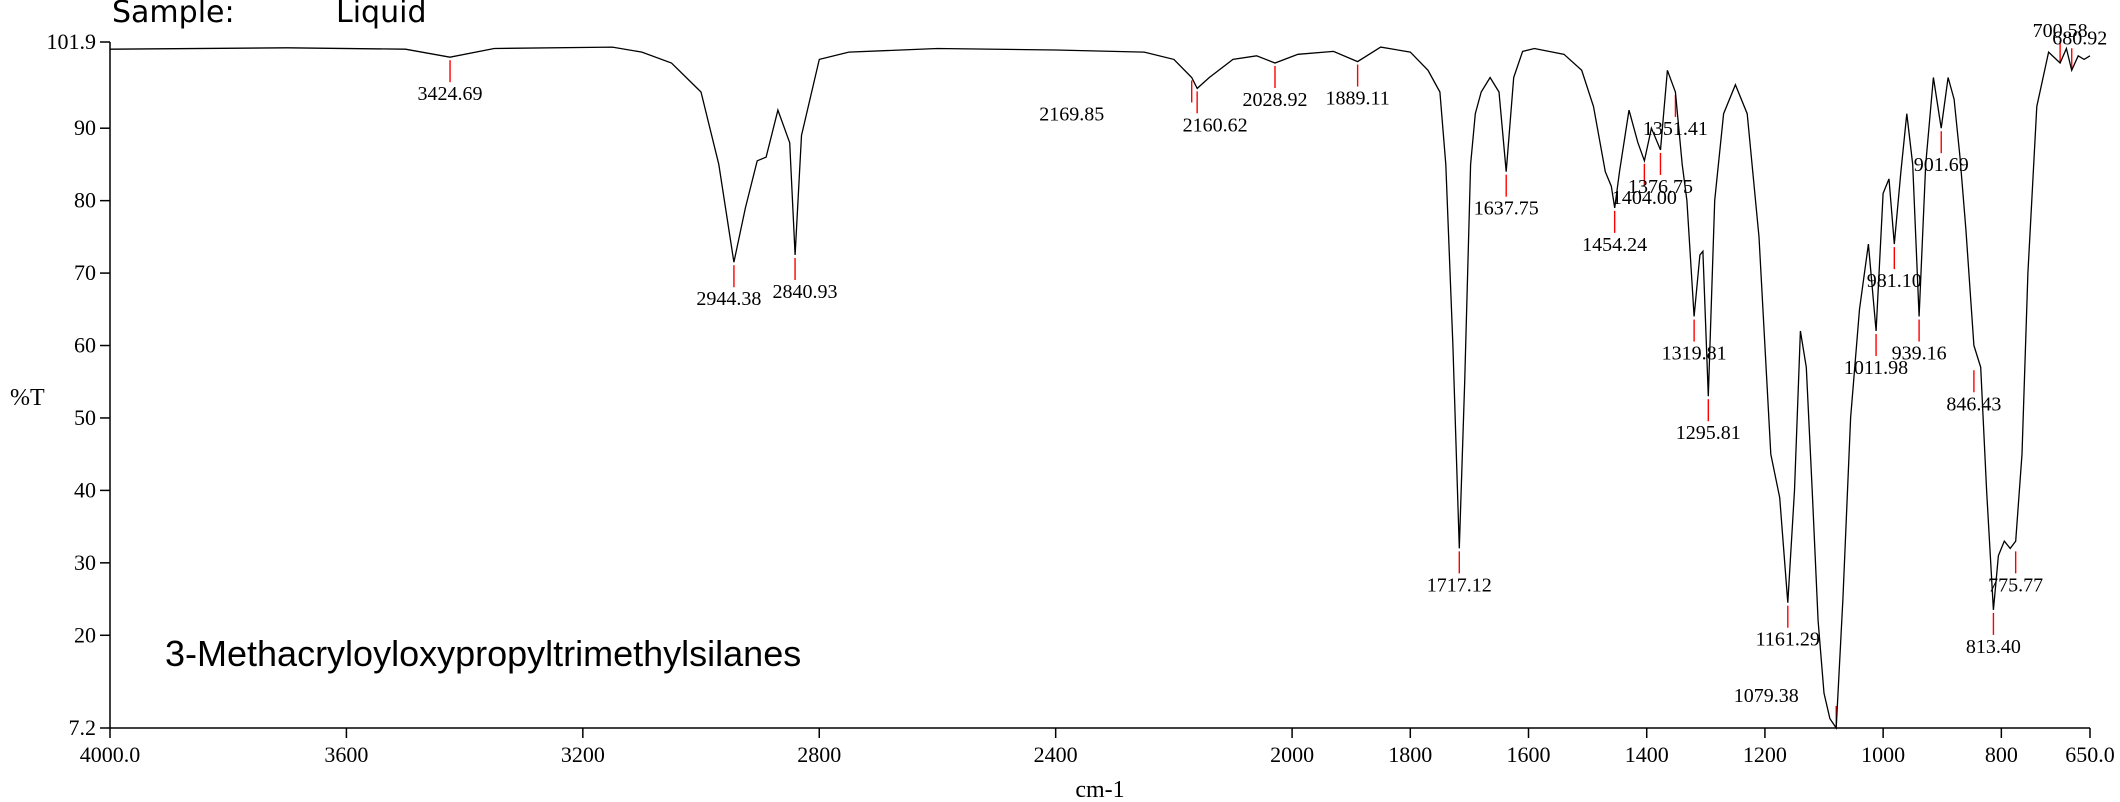 The height and width of the screenshot is (802, 2120). Describe the element at coordinates (1675, 129) in the screenshot. I see `peak-label: 1351.41` at that location.